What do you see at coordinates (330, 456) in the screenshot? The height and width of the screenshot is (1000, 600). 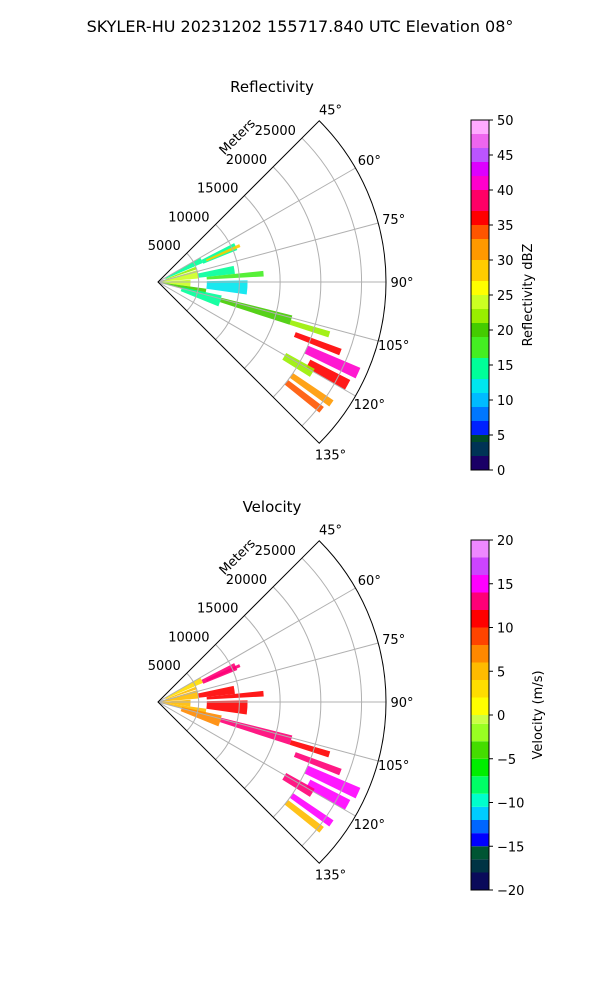 I see `reflectivity-azimuth-label-6: 135°` at bounding box center [330, 456].